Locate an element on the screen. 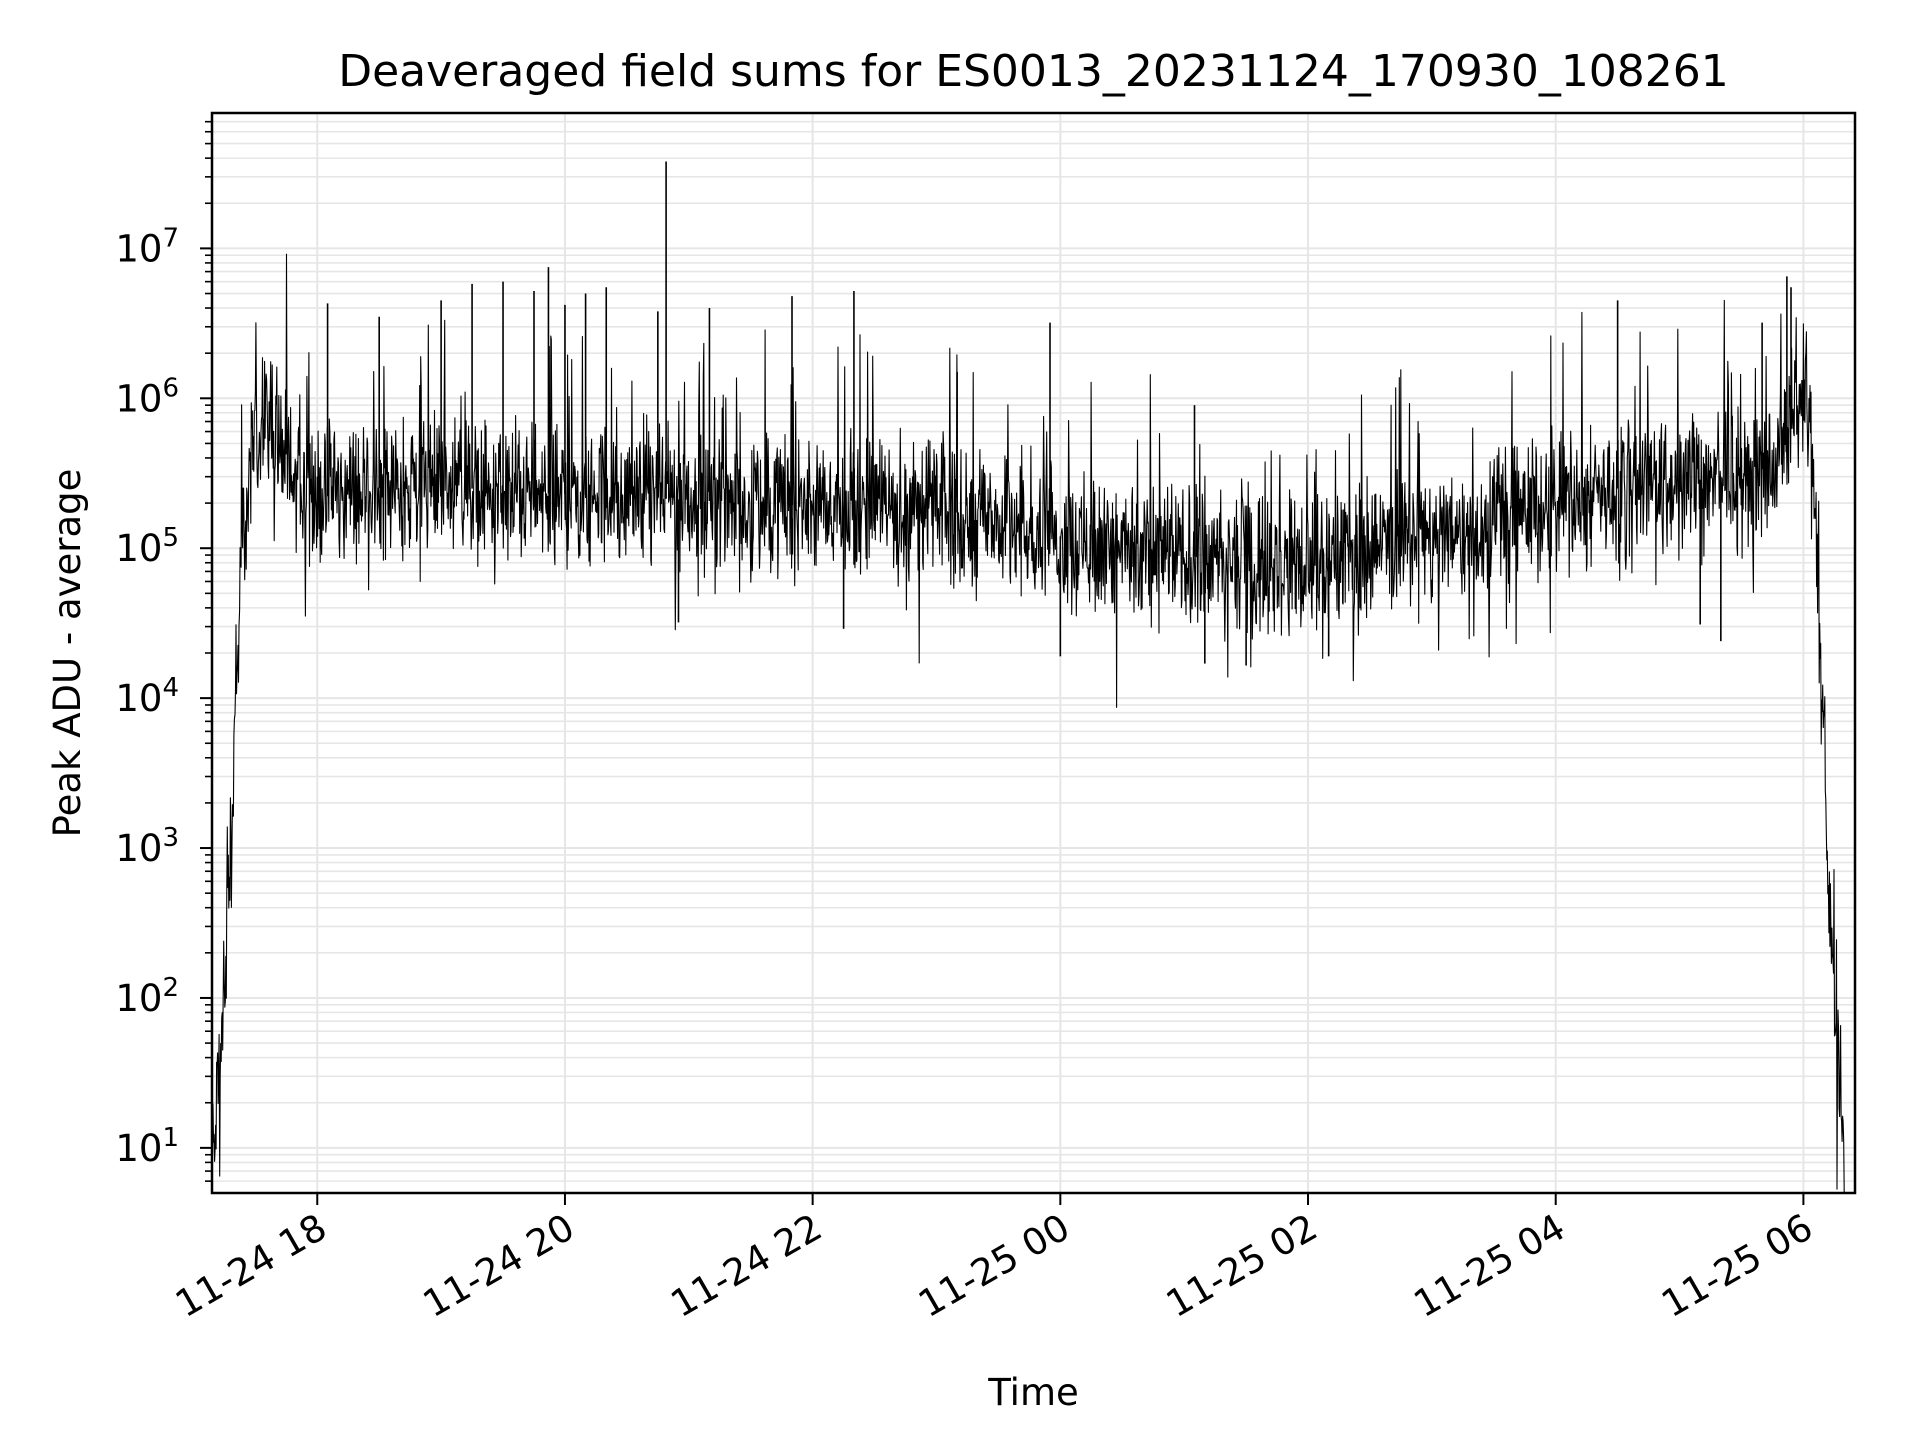  y-tick-label: 101 is located at coordinates (147, 1146).